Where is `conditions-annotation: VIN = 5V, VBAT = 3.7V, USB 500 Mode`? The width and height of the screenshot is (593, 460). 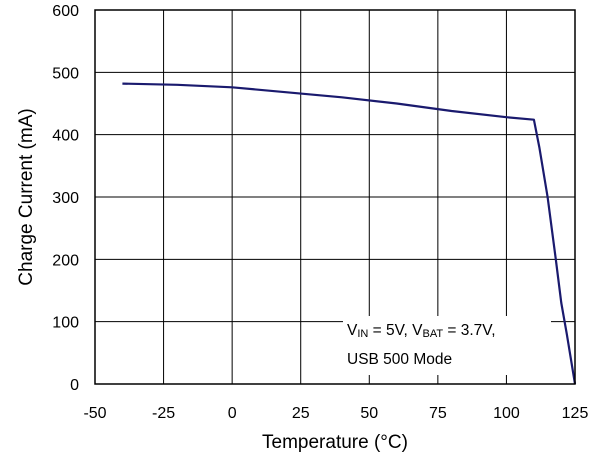 conditions-annotation: VIN = 5V, VBAT = 3.7V, USB 500 Mode is located at coordinates (447, 345).